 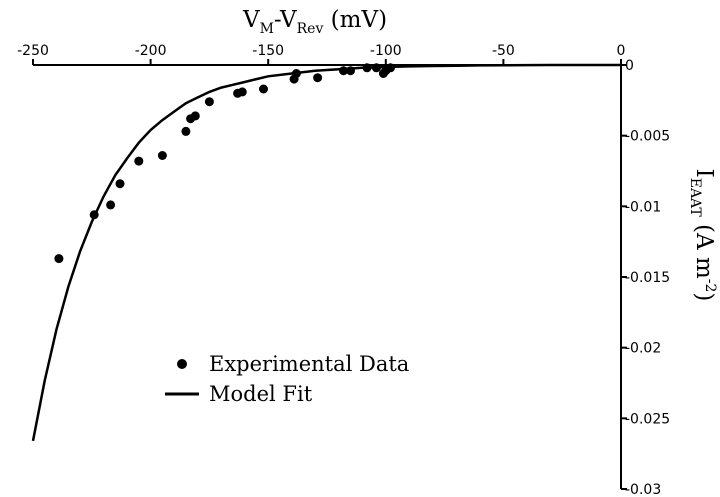 What do you see at coordinates (647, 137) in the screenshot?
I see `y-tick-label: -0.005` at bounding box center [647, 137].